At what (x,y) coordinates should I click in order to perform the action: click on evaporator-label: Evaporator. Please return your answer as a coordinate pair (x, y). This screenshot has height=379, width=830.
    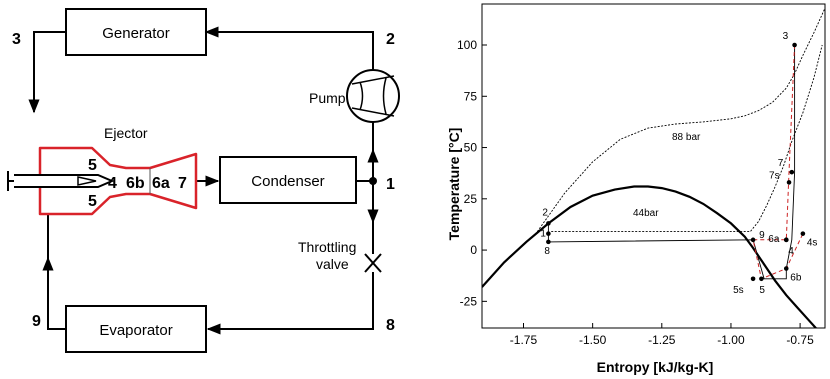
    Looking at the image, I should click on (135, 330).